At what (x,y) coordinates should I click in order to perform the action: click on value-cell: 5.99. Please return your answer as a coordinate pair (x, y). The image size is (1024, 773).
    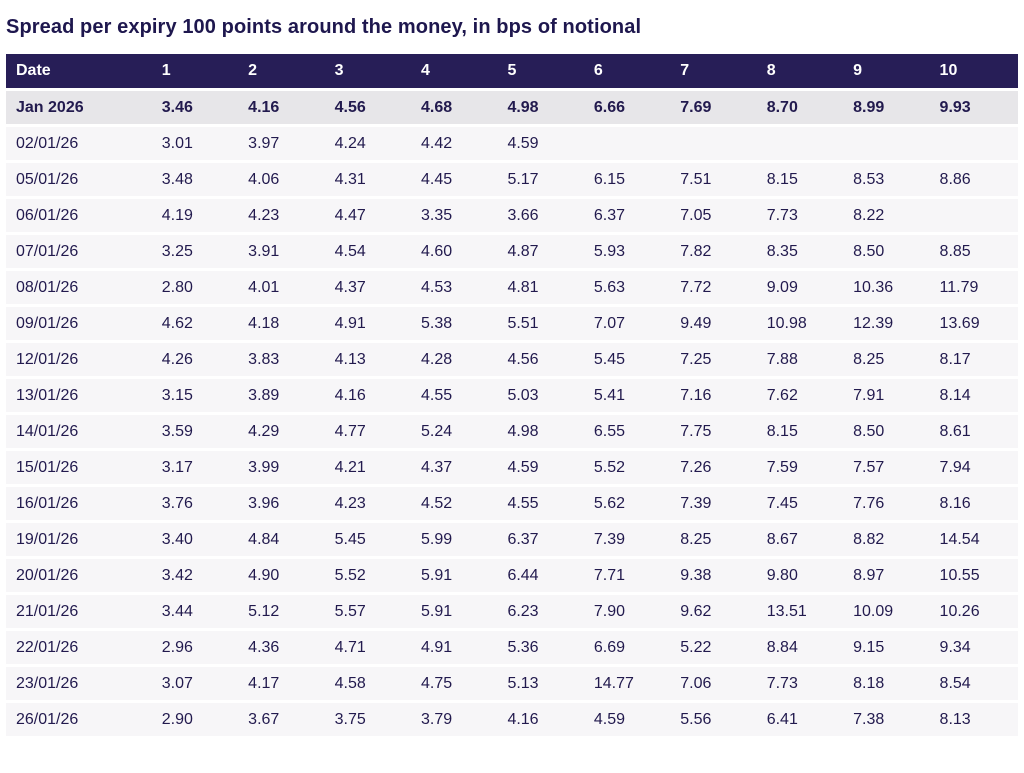
    Looking at the image, I should click on (456, 539).